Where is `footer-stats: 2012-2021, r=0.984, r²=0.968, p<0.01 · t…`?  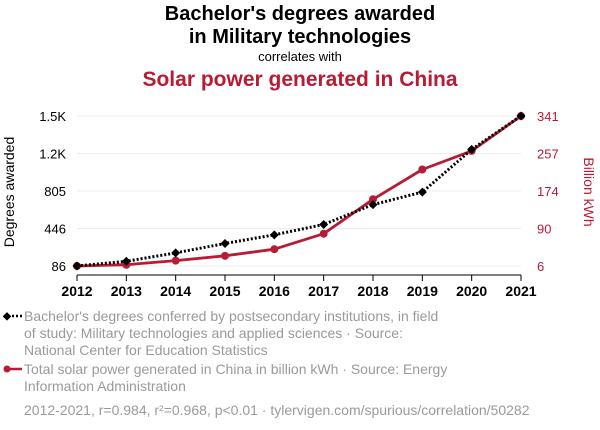 footer-stats: 2012-2021, r=0.984, r²=0.968, p<0.01 · t… is located at coordinates (277, 410).